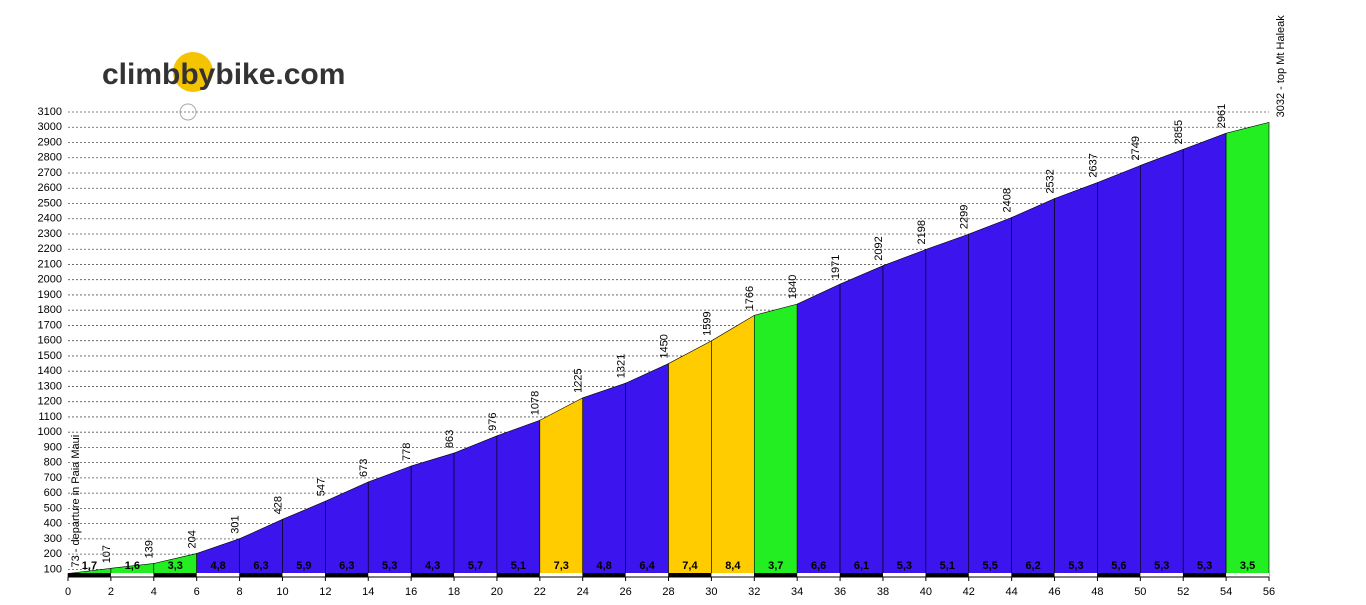  I want to click on elevation-label: 1078, so click(536, 403).